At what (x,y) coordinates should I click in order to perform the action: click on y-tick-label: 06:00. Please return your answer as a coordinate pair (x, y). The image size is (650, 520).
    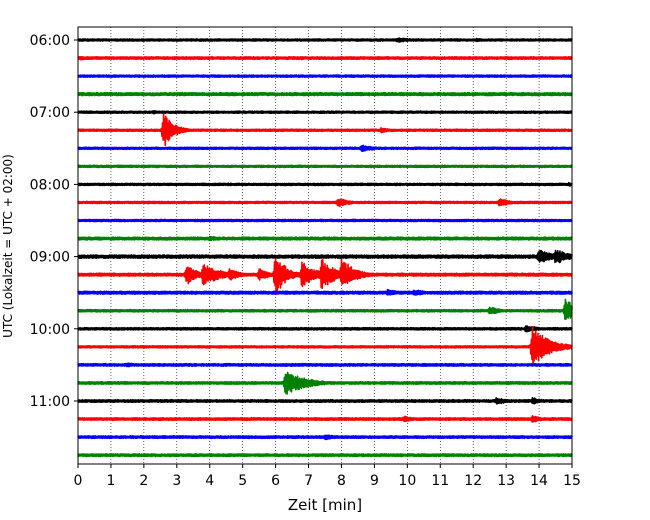
    Looking at the image, I should click on (50, 41).